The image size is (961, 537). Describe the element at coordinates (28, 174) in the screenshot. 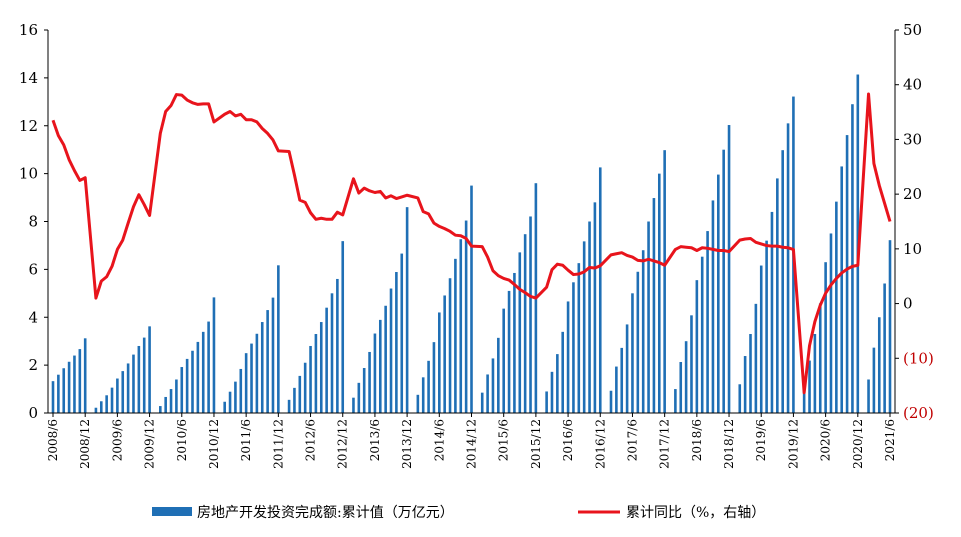

I see `left-tick-label: 10` at that location.